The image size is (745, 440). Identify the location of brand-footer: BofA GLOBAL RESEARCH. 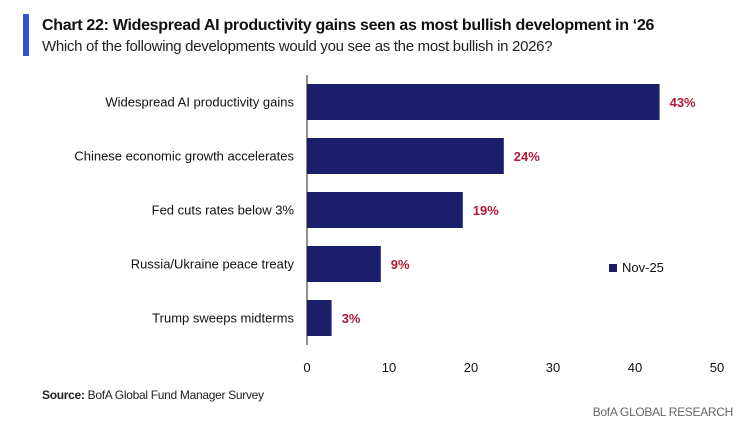
(663, 412).